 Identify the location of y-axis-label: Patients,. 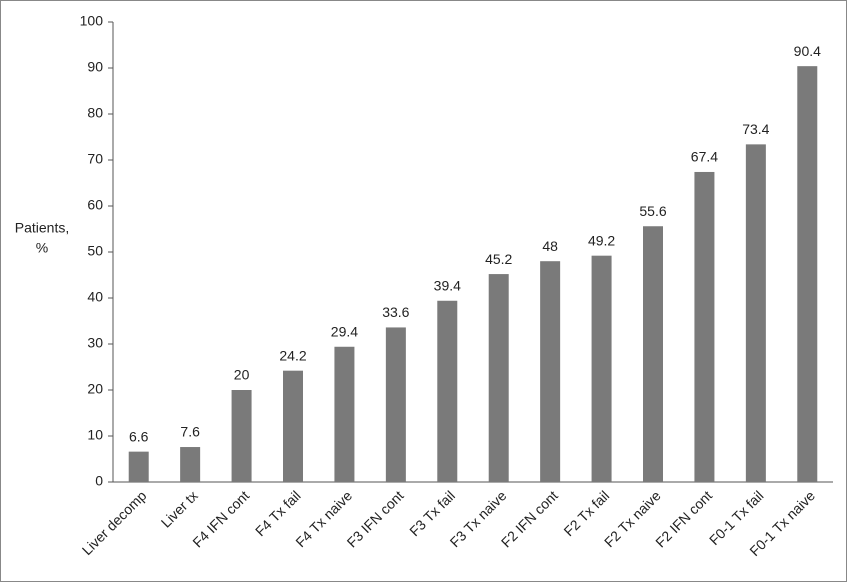
(42, 228).